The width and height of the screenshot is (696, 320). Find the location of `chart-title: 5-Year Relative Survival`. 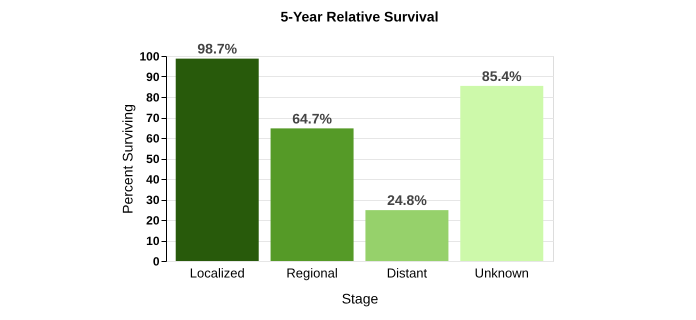

chart-title: 5-Year Relative Survival is located at coordinates (359, 16).